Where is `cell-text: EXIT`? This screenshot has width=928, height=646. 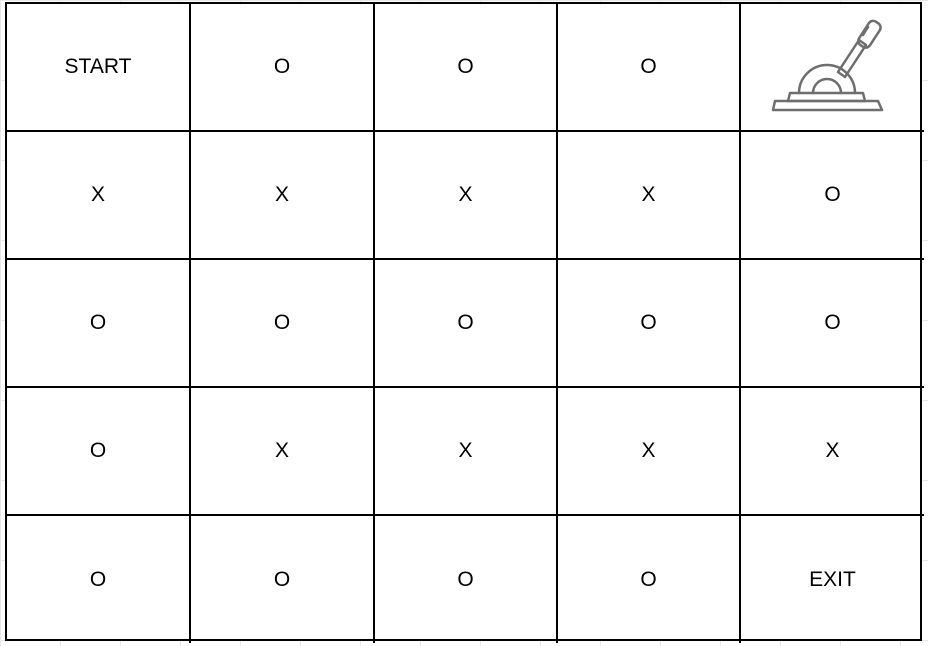 cell-text: EXIT is located at coordinates (832, 579).